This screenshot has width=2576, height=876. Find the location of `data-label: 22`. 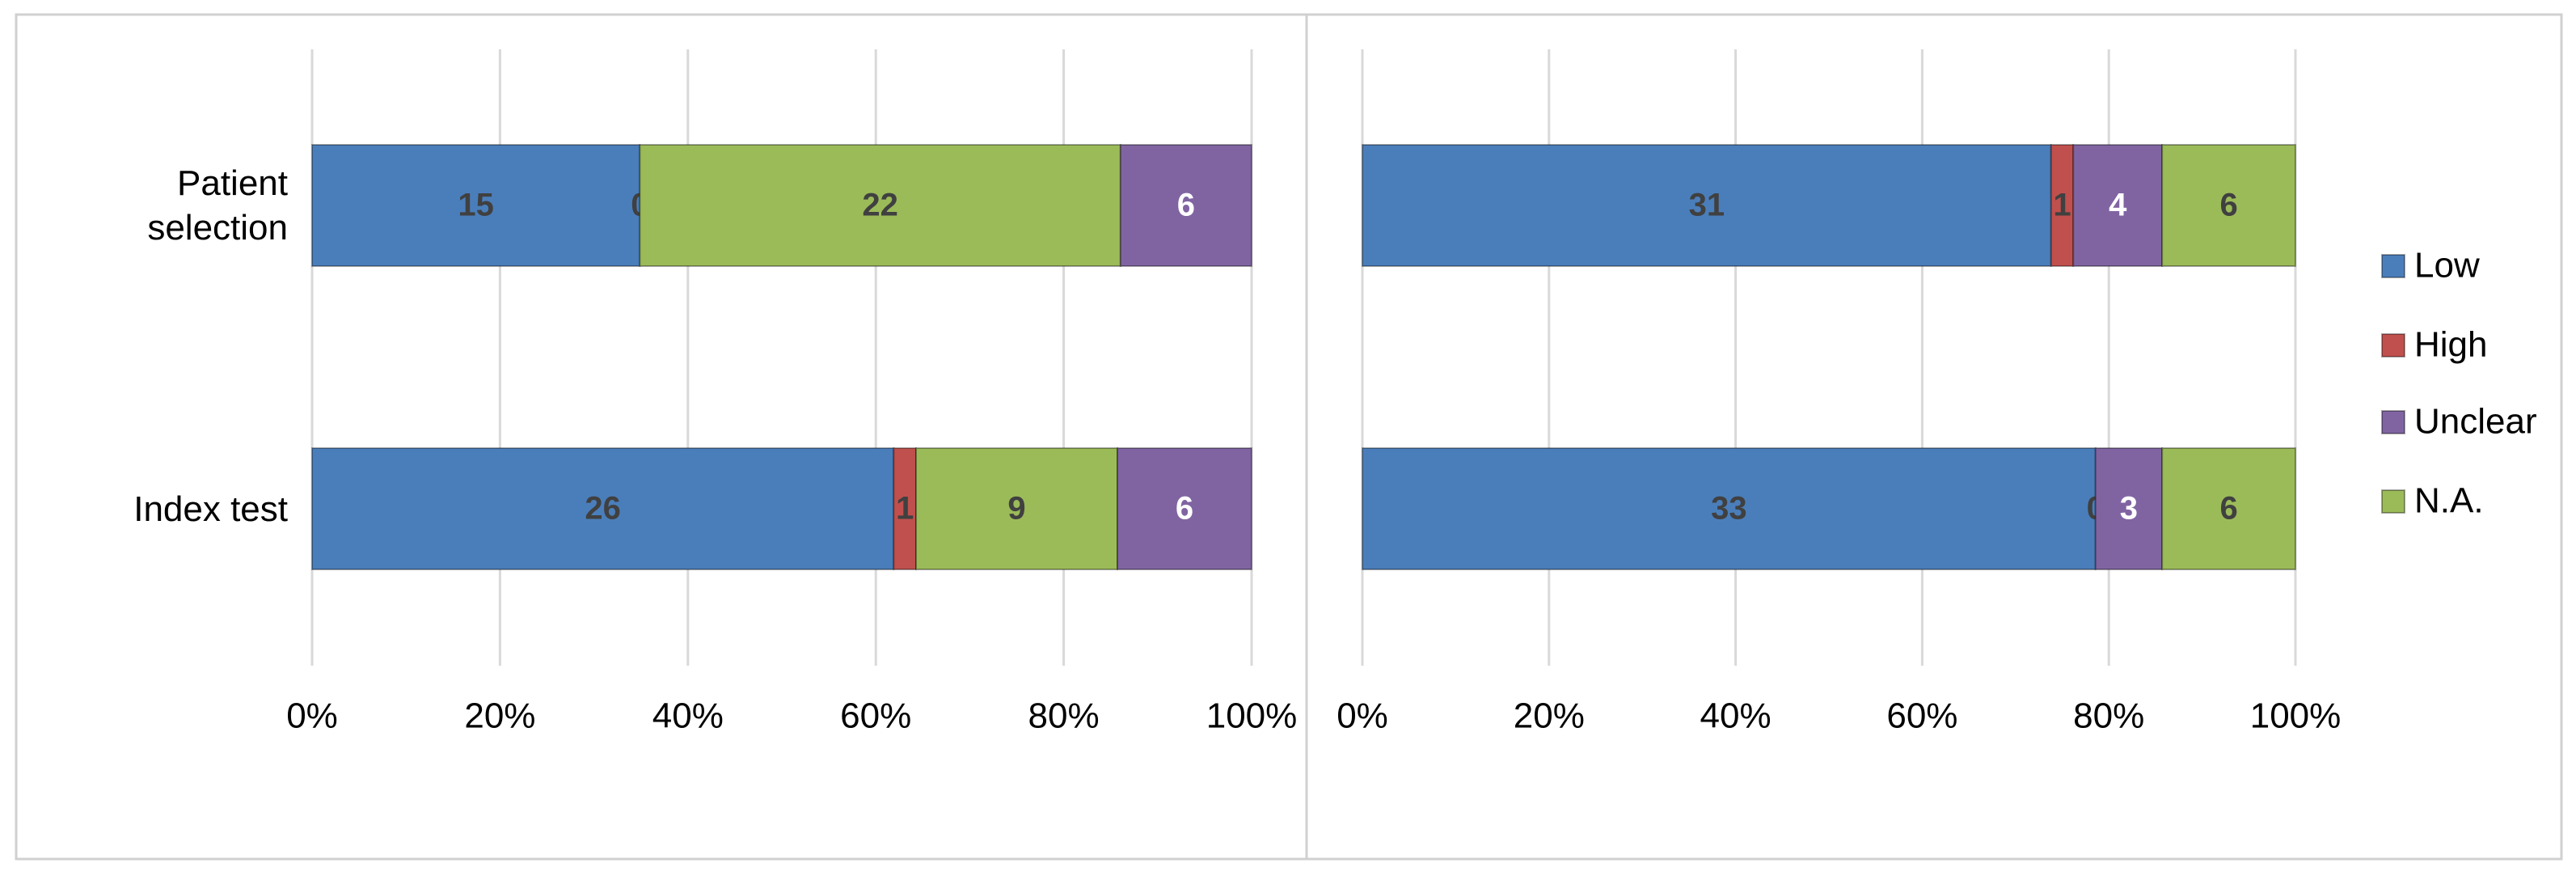

data-label: 22 is located at coordinates (880, 205).